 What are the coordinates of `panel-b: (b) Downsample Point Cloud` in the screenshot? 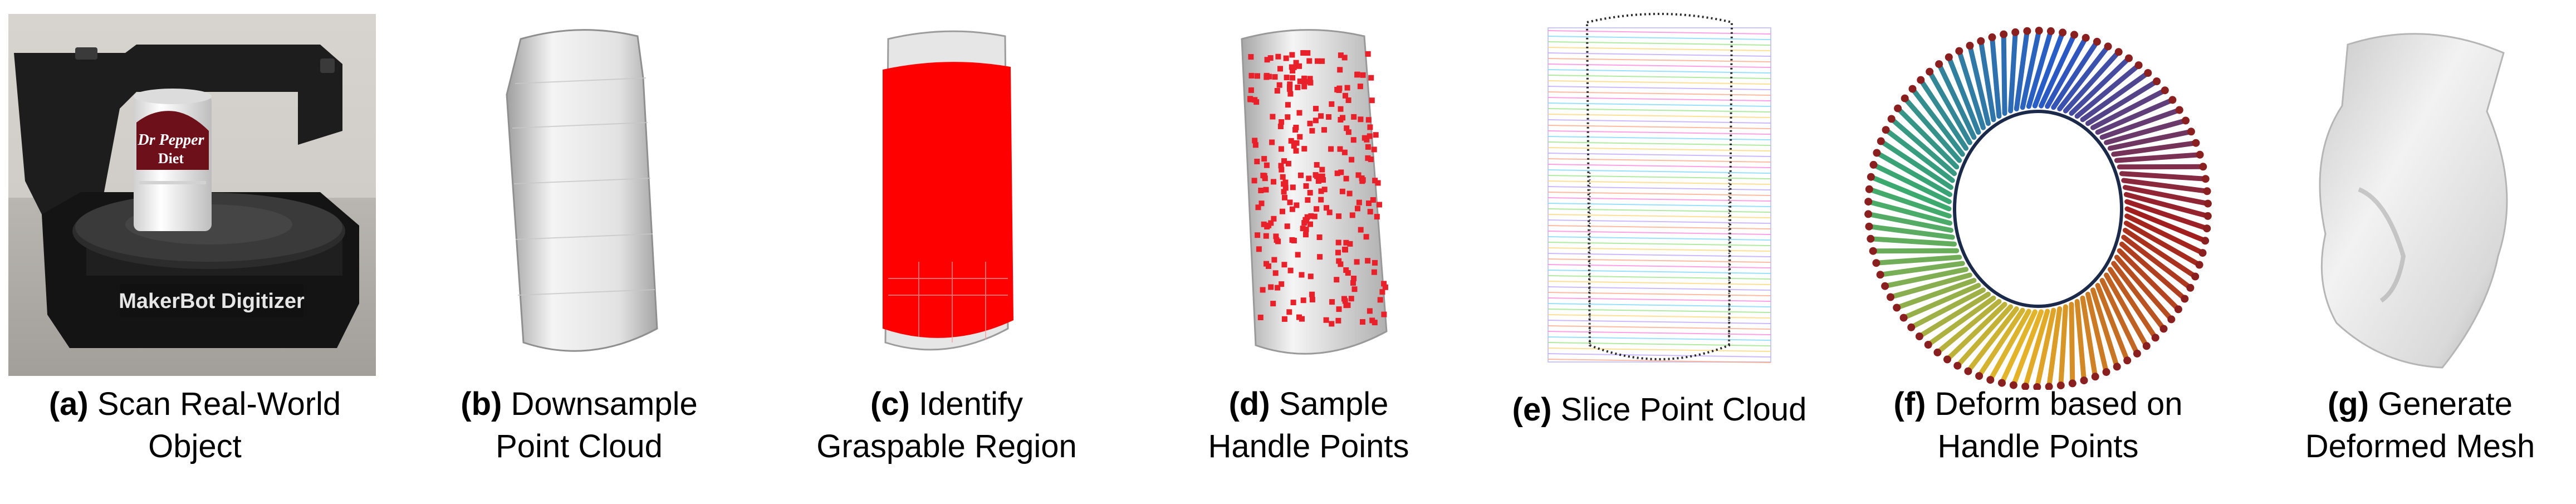 It's located at (579, 252).